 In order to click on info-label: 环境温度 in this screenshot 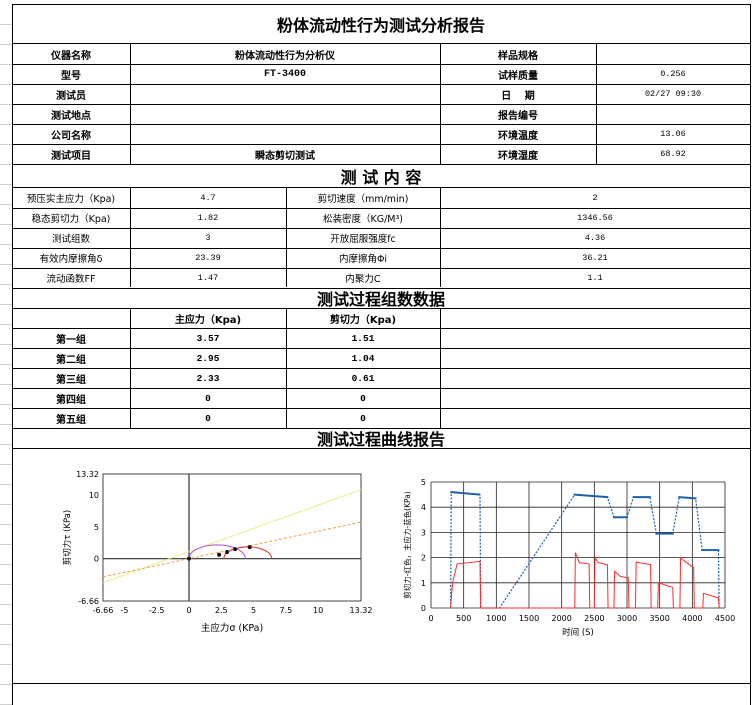, I will do `click(518, 136)`.